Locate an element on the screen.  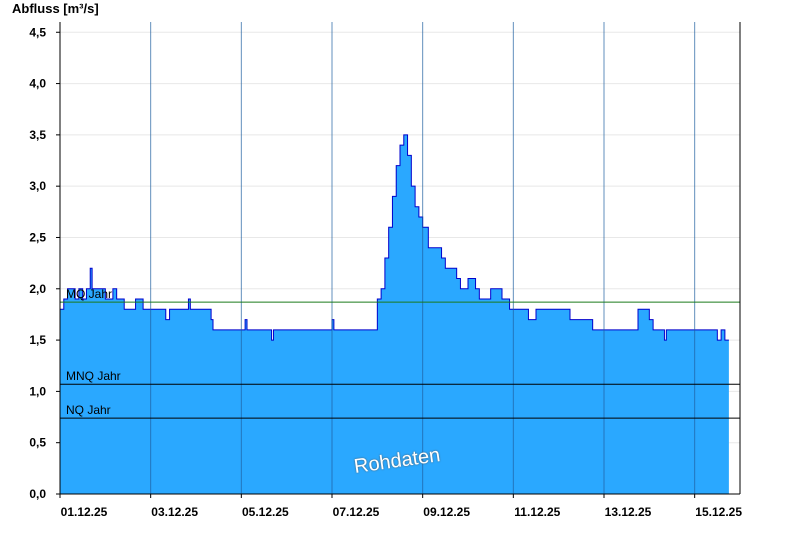
x-tick-label: 15.12.25 is located at coordinates (718, 512).